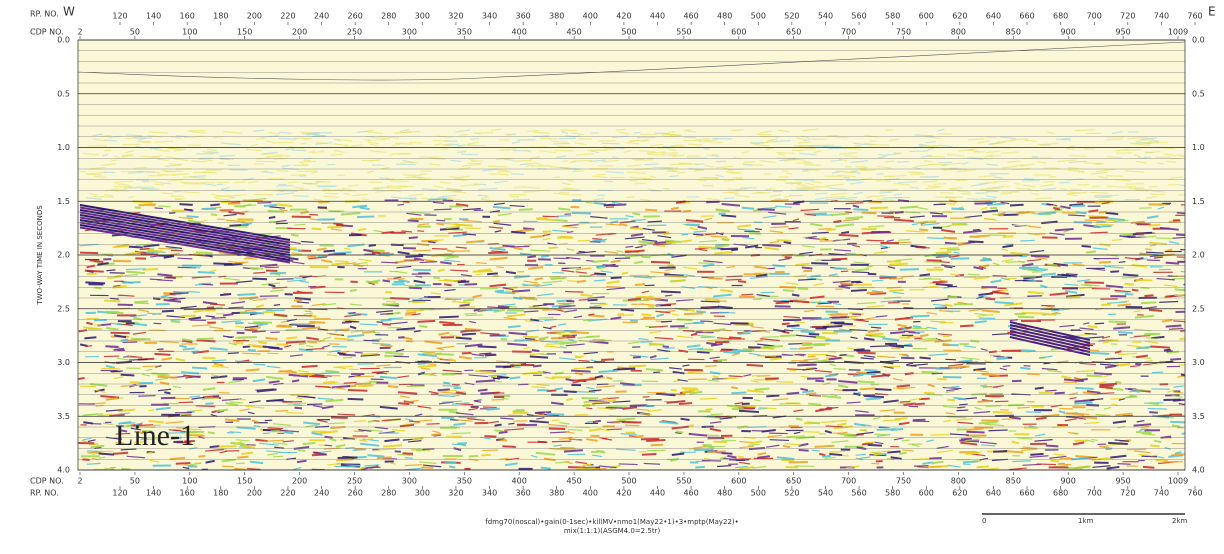 Image resolution: width=1224 pixels, height=554 pixels. I want to click on cdp-ticks-label: 1009, so click(1178, 32).